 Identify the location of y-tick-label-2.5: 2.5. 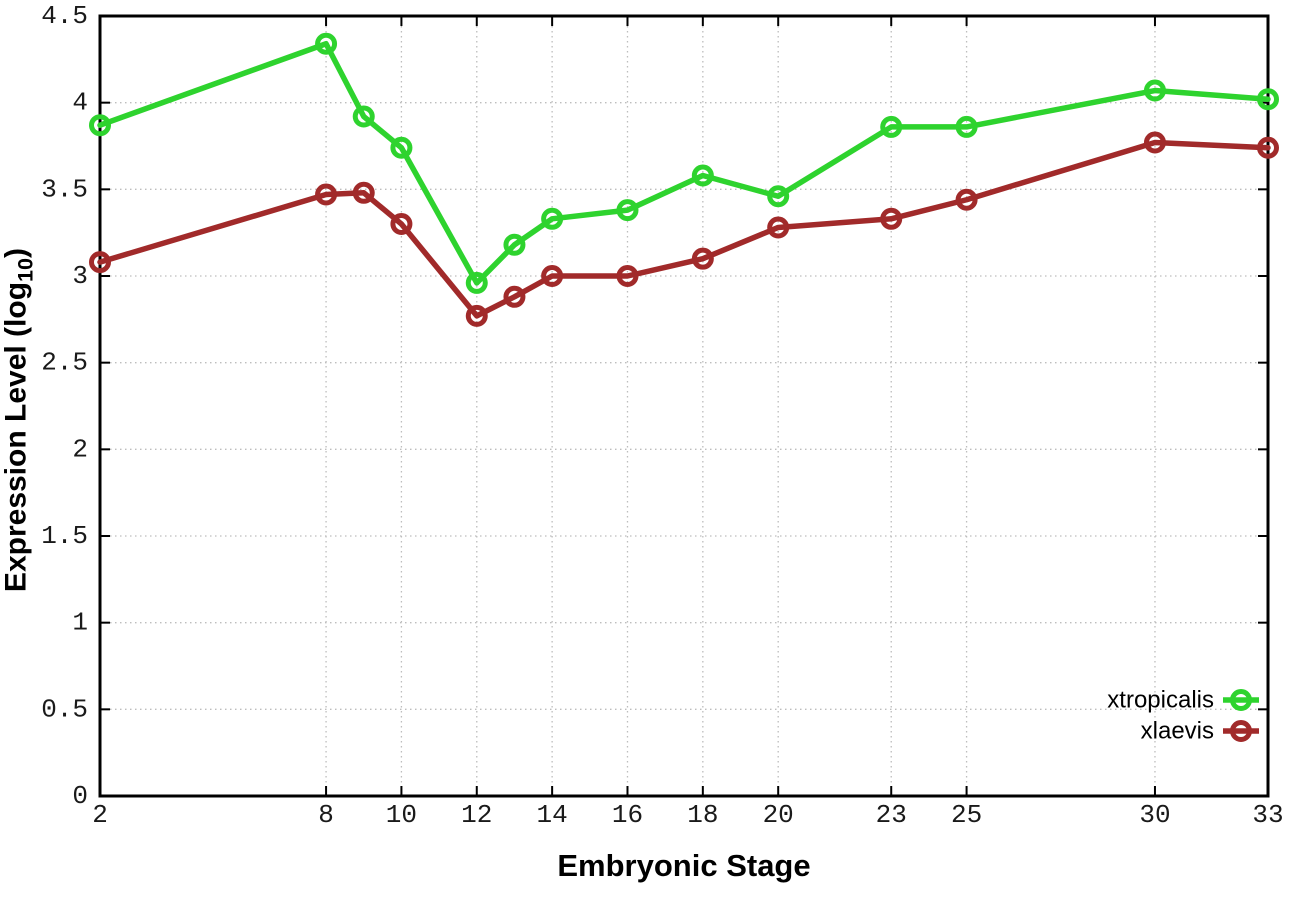
(64, 363).